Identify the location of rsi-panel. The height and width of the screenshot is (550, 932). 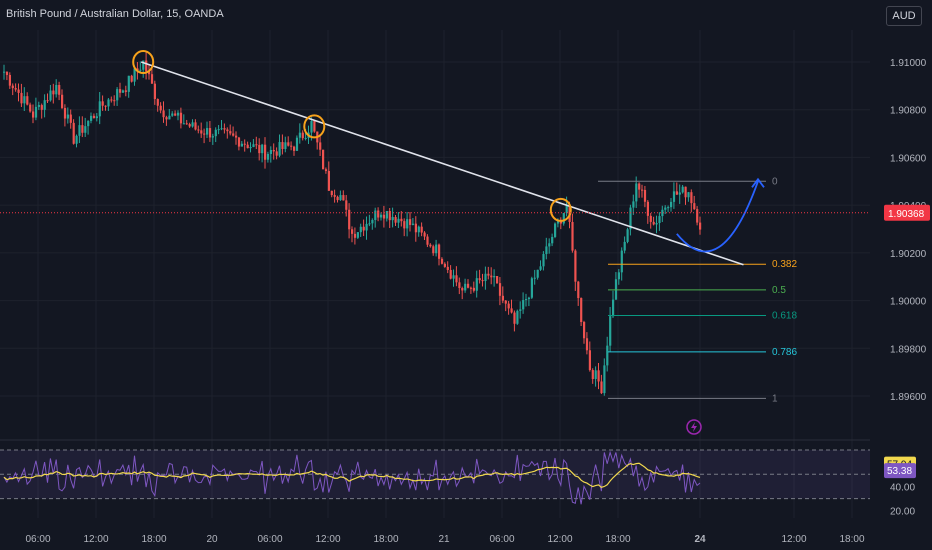
(435, 477).